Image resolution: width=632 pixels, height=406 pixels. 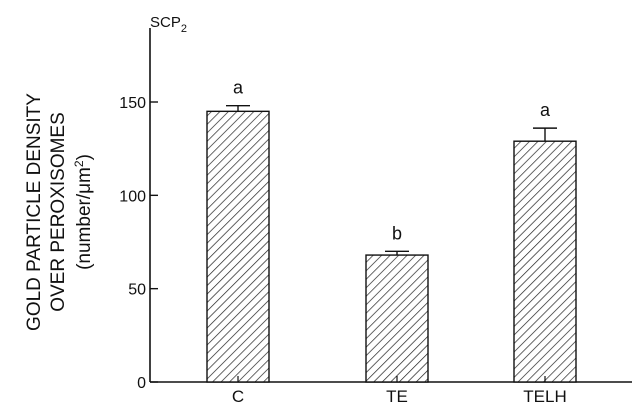 What do you see at coordinates (132, 103) in the screenshot?
I see `y-tick-label: 150` at bounding box center [132, 103].